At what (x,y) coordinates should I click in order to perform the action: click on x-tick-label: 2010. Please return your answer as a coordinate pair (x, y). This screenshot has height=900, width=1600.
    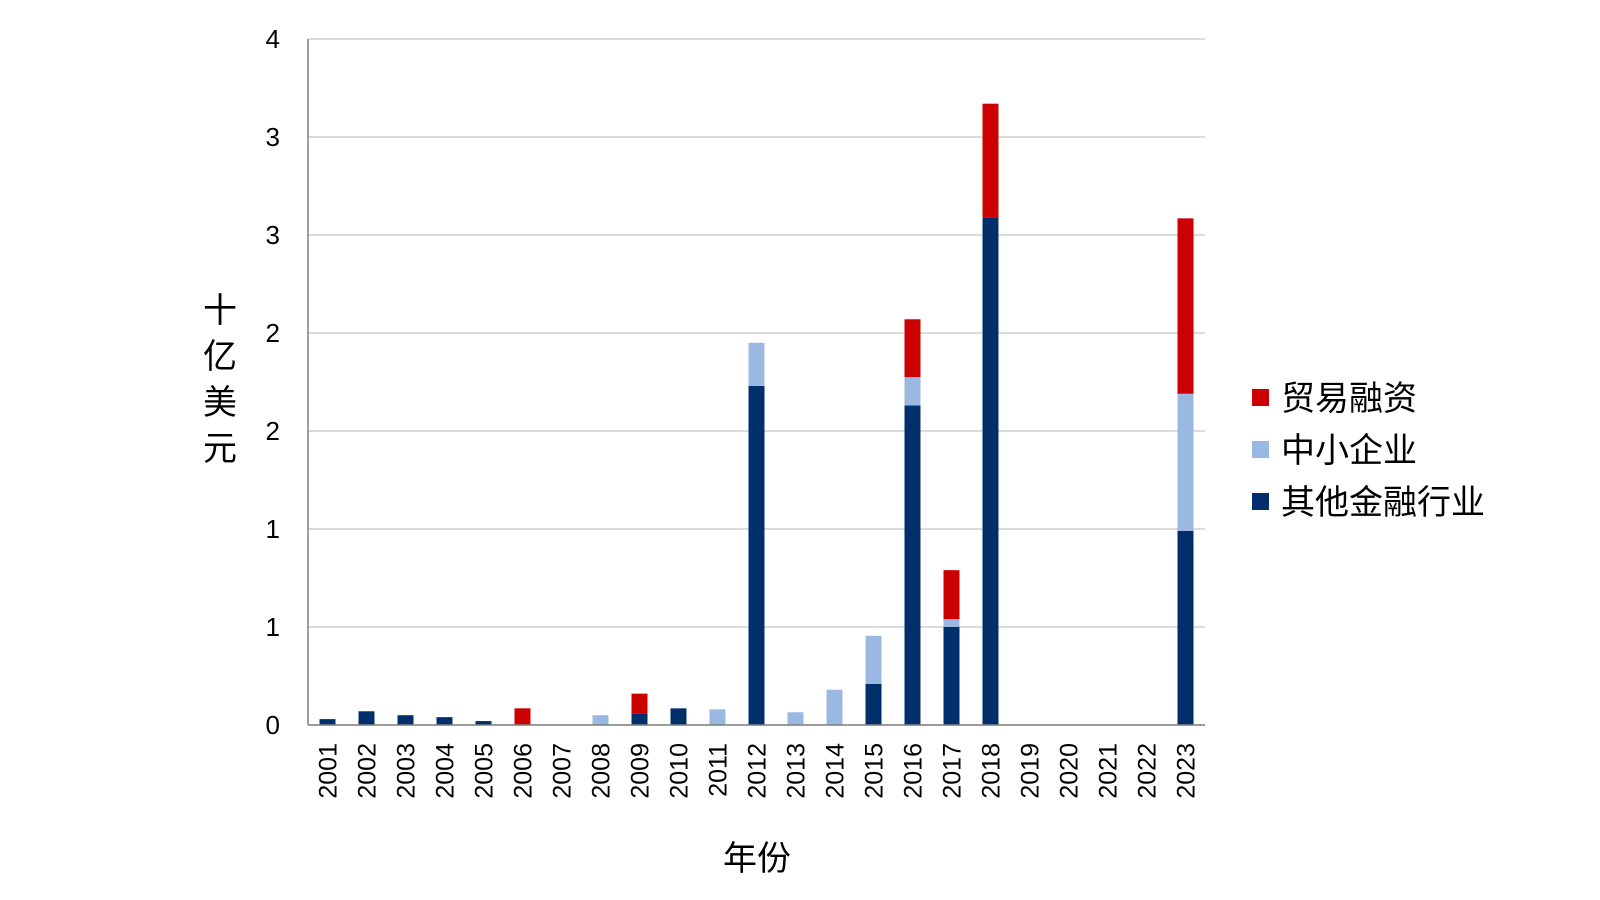
    Looking at the image, I should click on (680, 771).